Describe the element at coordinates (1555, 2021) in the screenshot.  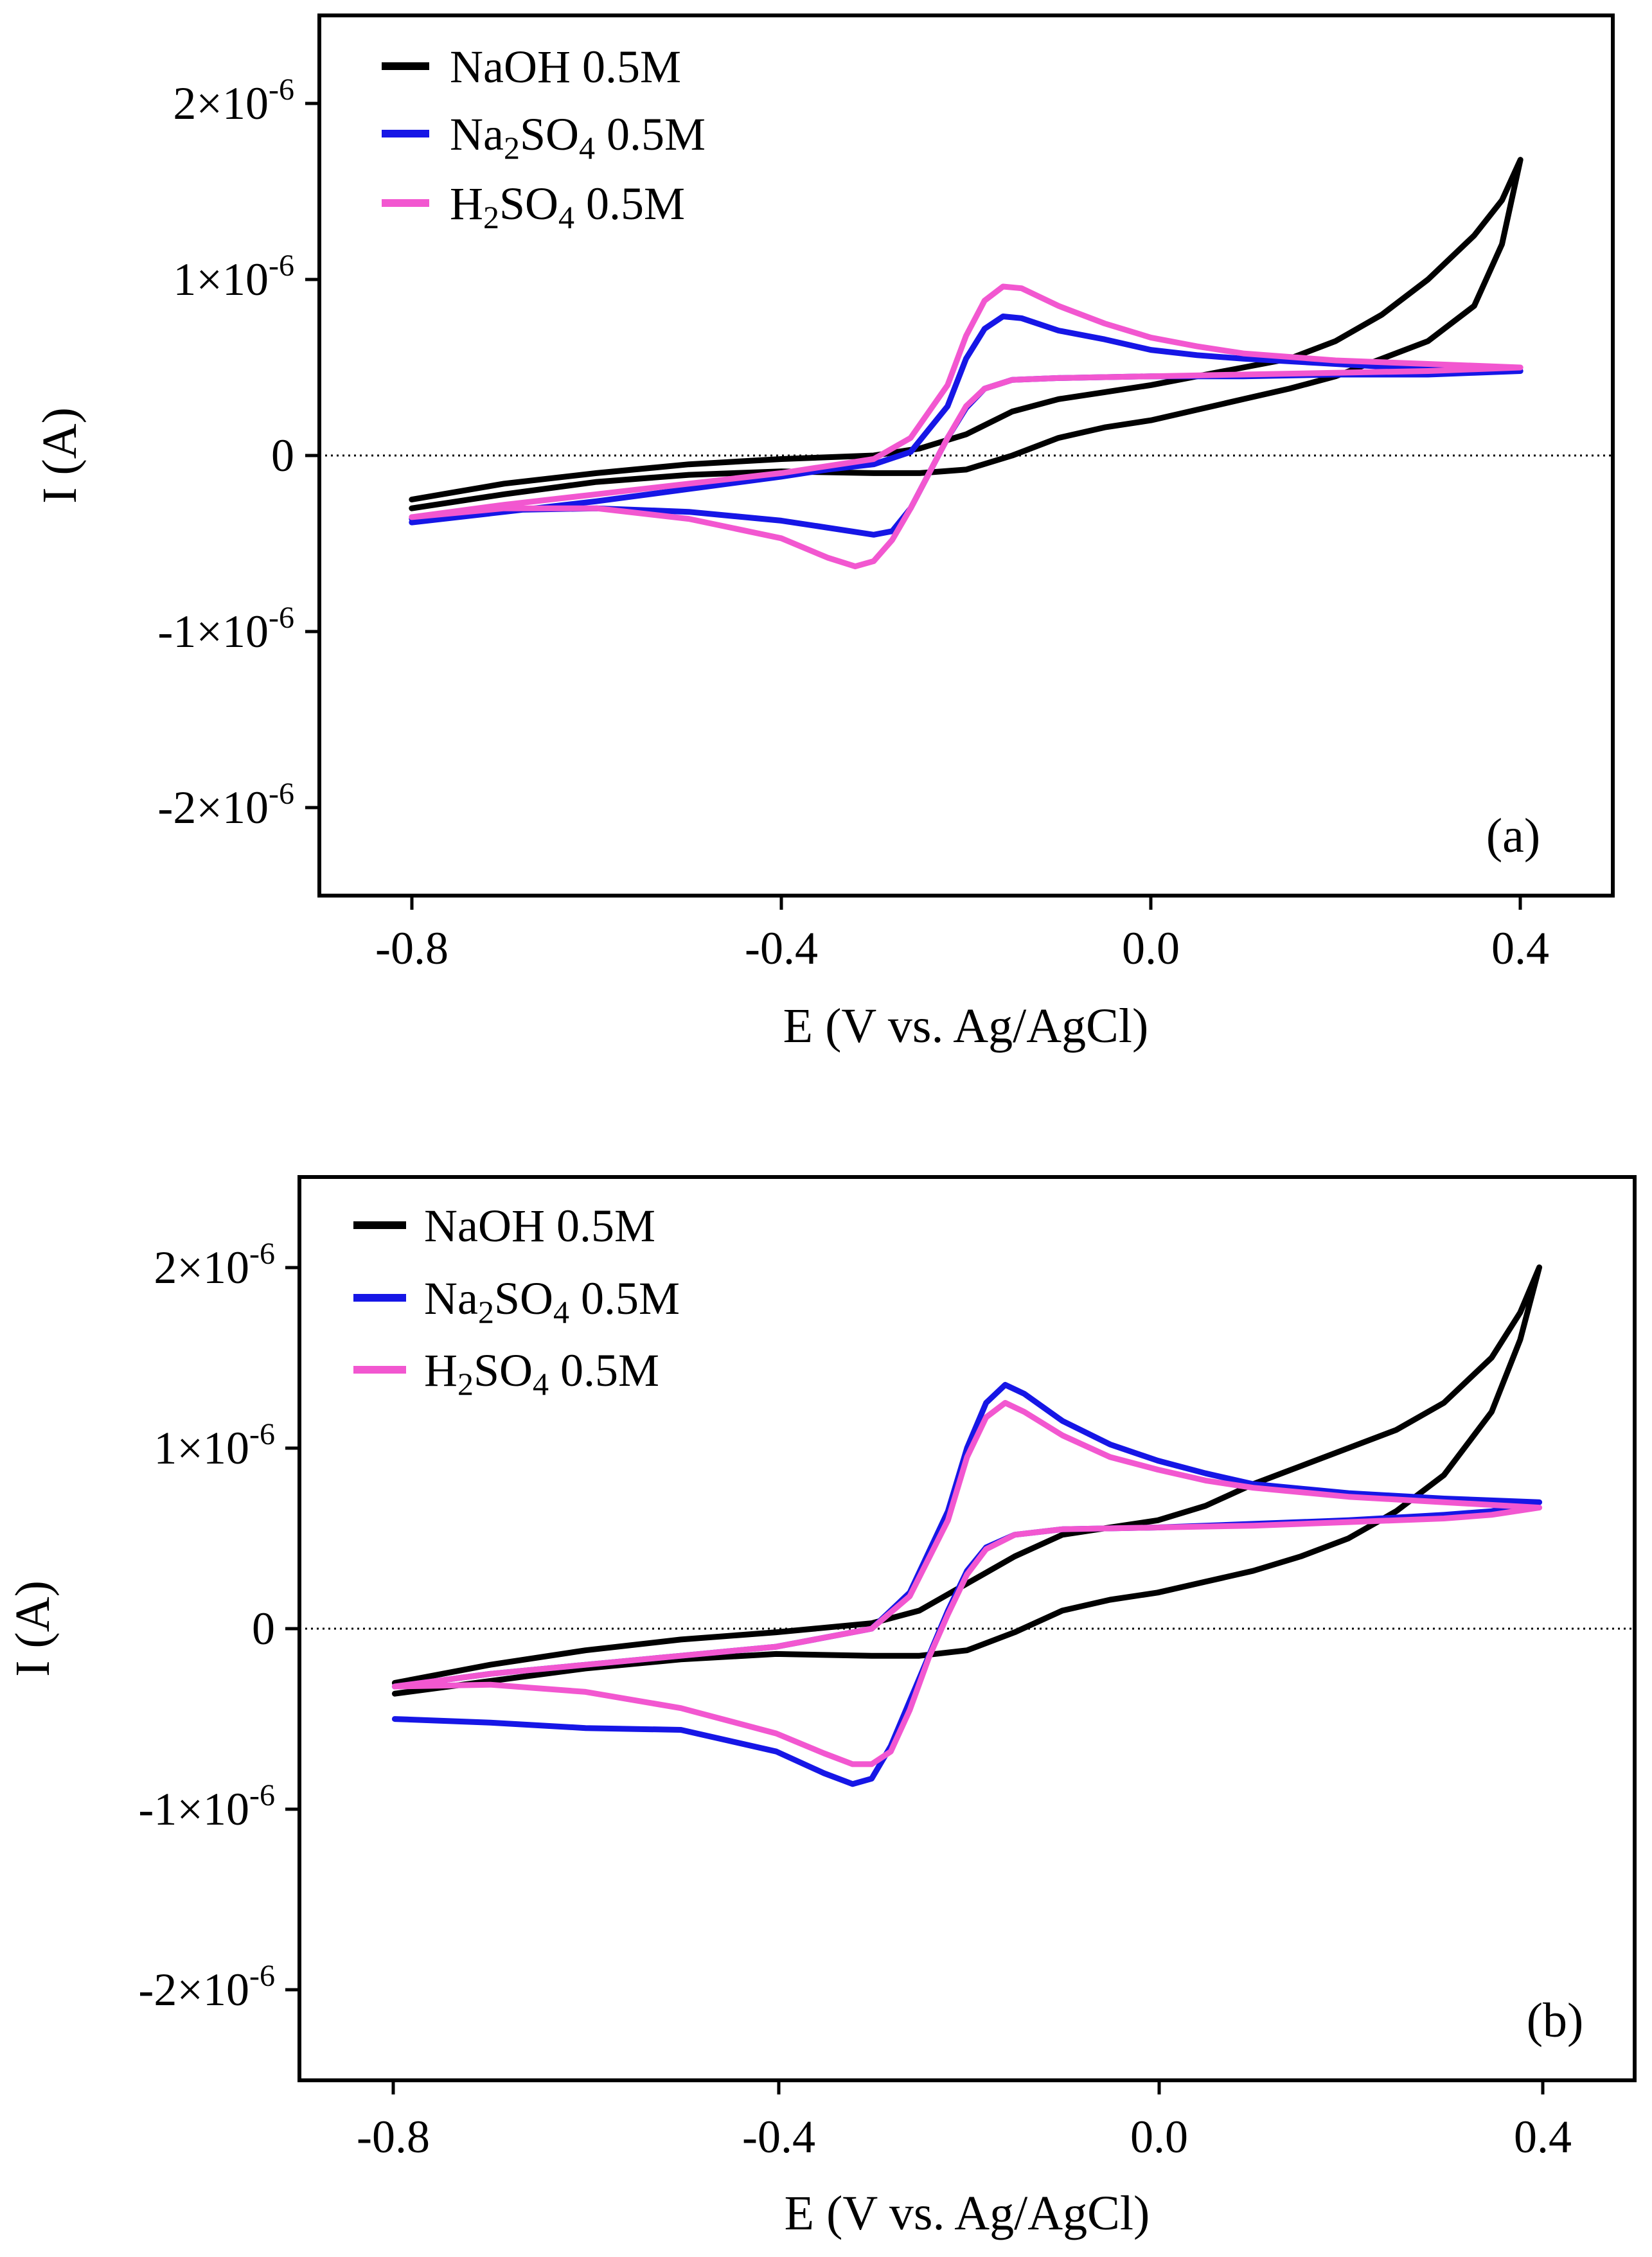
I see `panel-label: (b)` at that location.